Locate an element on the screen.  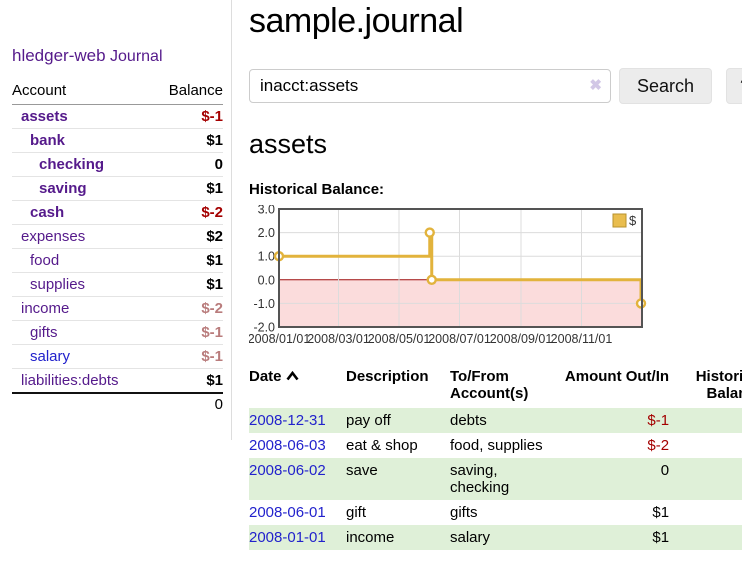
transaction-date-link: 2008-01-01 is located at coordinates (287, 537).